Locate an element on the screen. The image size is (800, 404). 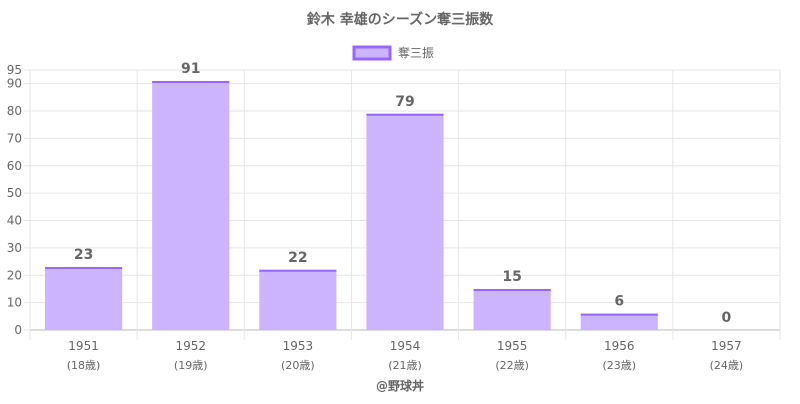
x-tick-label: 1954 is located at coordinates (405, 346).